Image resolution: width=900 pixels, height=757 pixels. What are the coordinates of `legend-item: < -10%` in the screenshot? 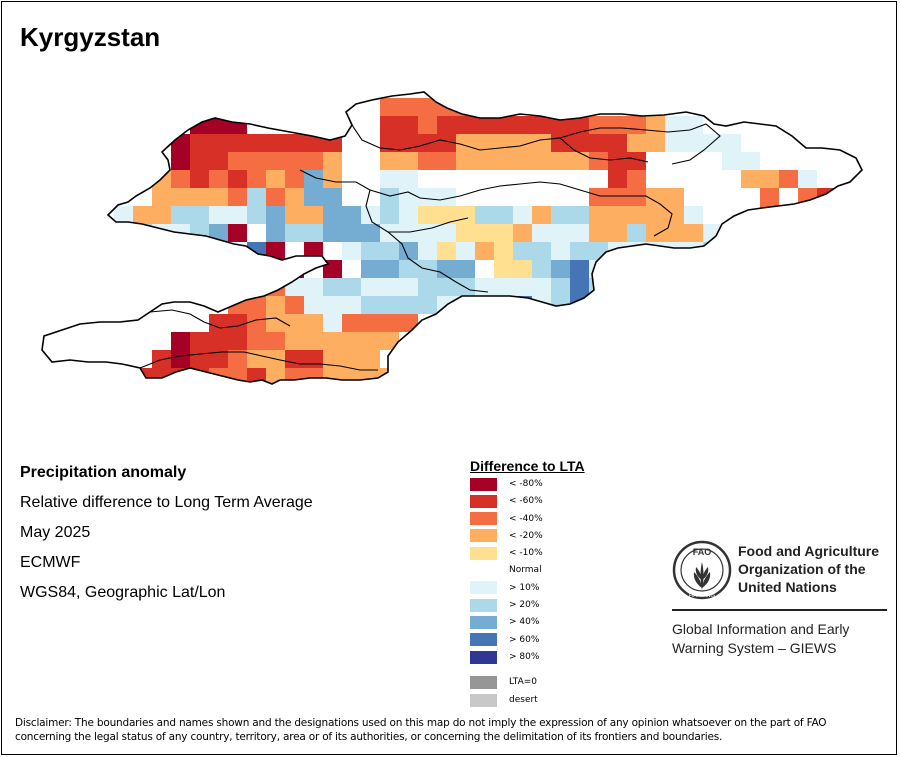 It's located at (506, 553).